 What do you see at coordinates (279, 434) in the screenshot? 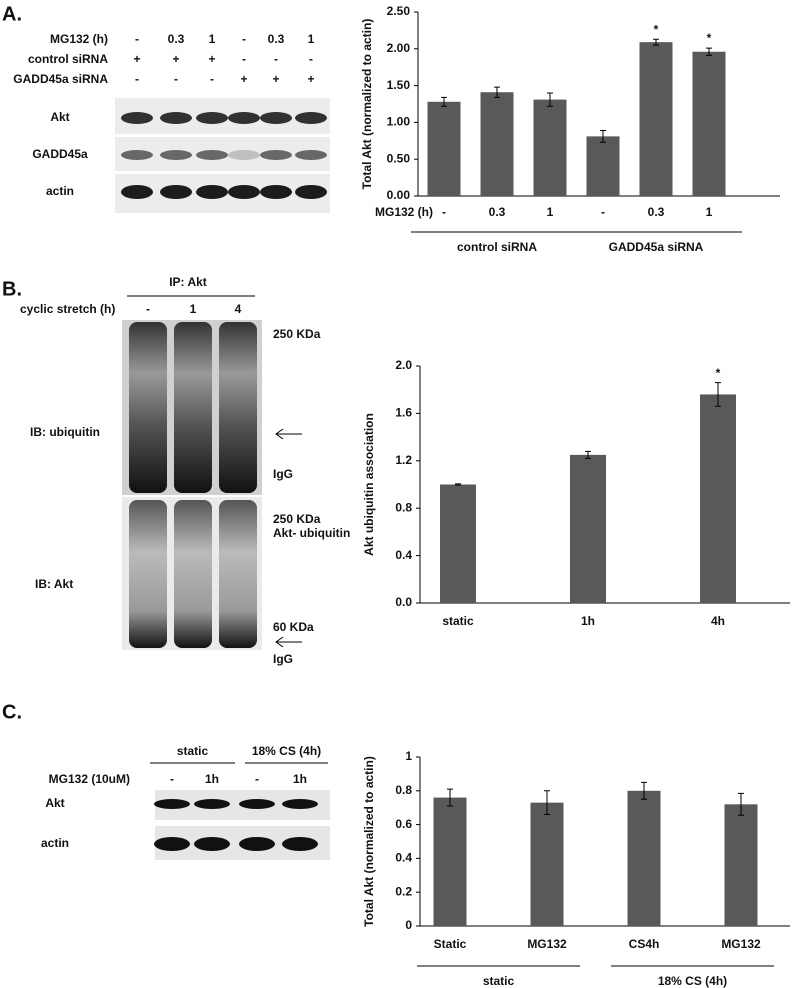
I see `arrow-head` at bounding box center [279, 434].